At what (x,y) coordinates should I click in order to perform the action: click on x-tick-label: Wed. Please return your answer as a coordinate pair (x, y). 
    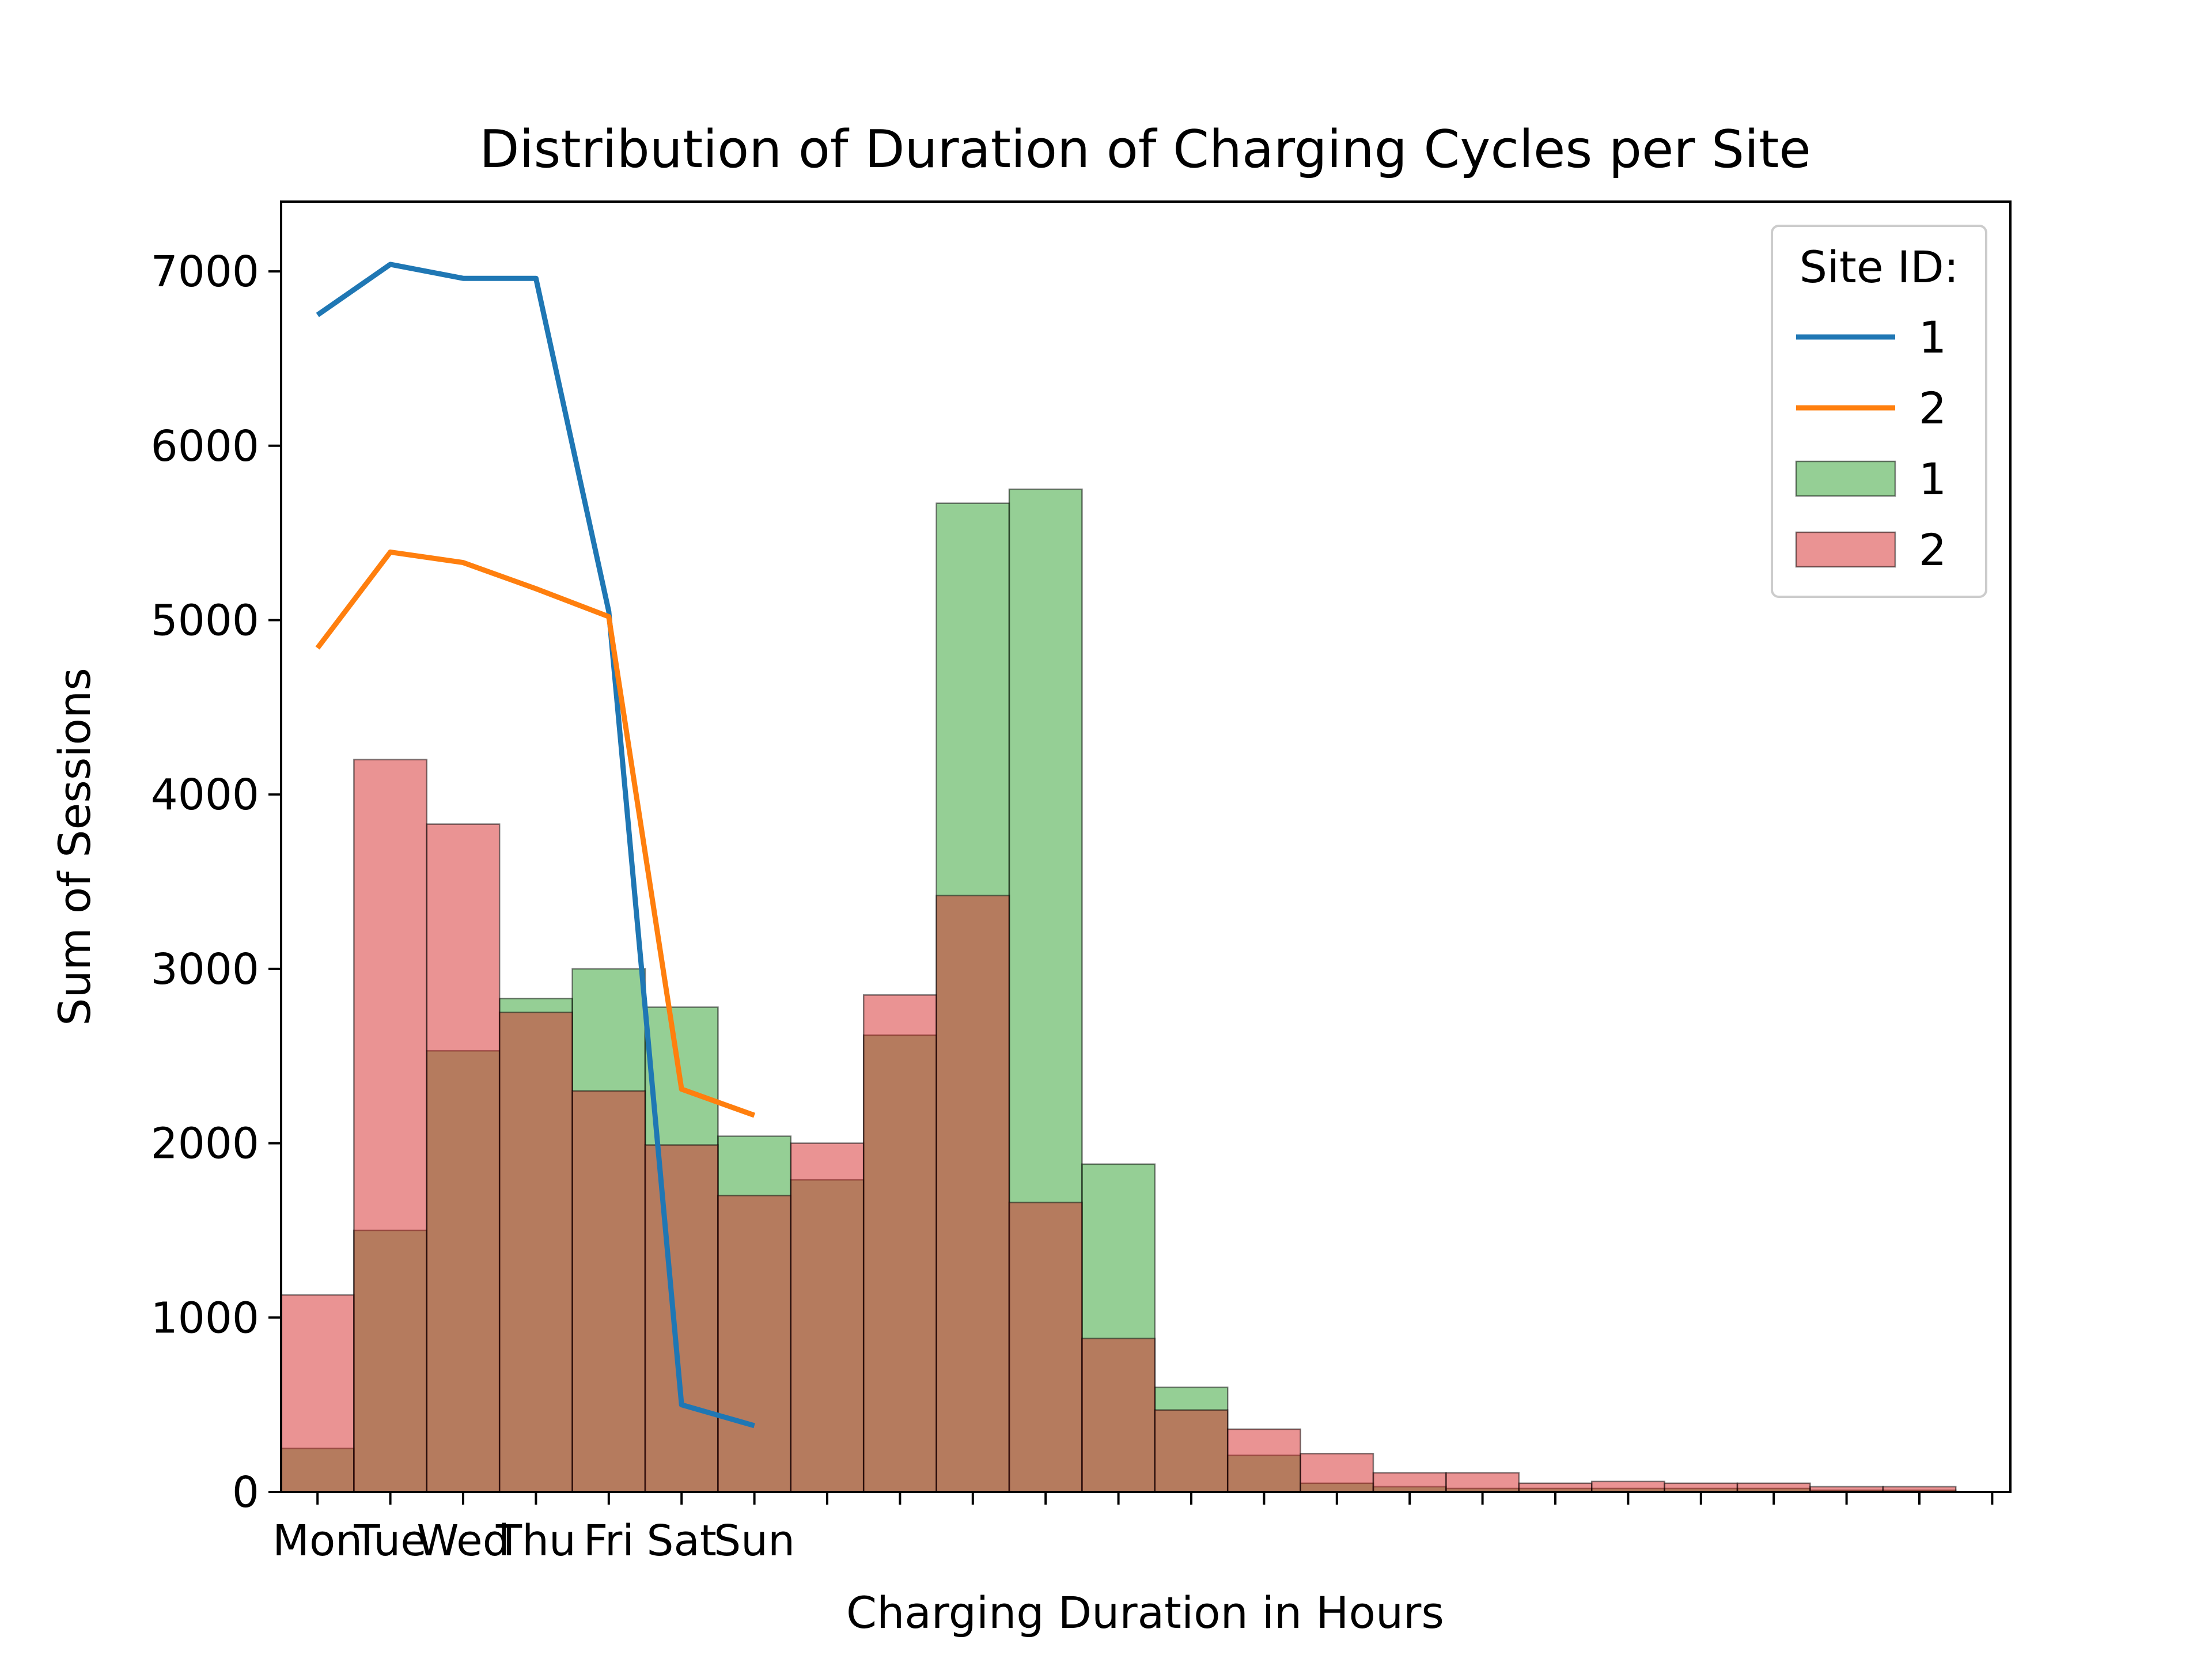
    Looking at the image, I should click on (462, 1541).